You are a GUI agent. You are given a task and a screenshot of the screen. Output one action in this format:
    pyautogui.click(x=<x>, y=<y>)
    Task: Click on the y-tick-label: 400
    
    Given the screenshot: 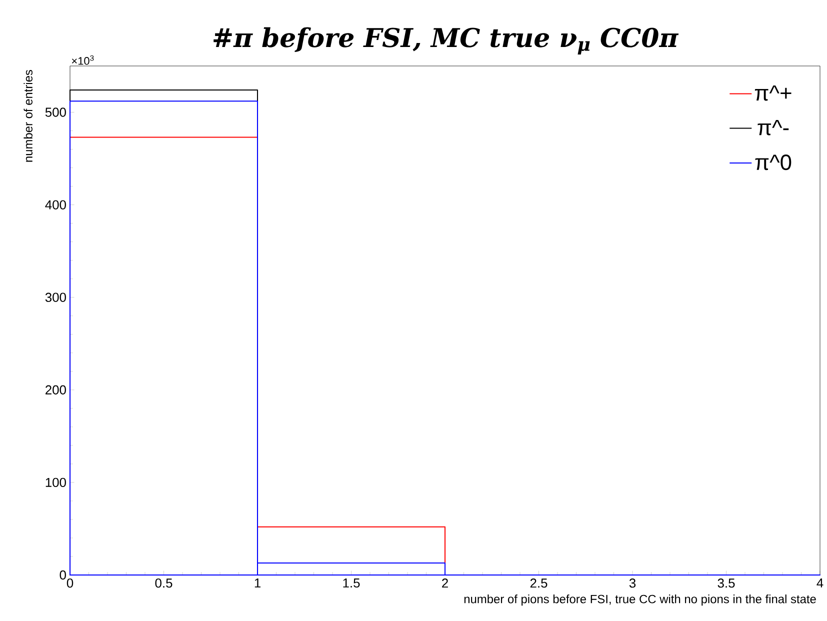 What is the action you would take?
    pyautogui.click(x=55, y=205)
    